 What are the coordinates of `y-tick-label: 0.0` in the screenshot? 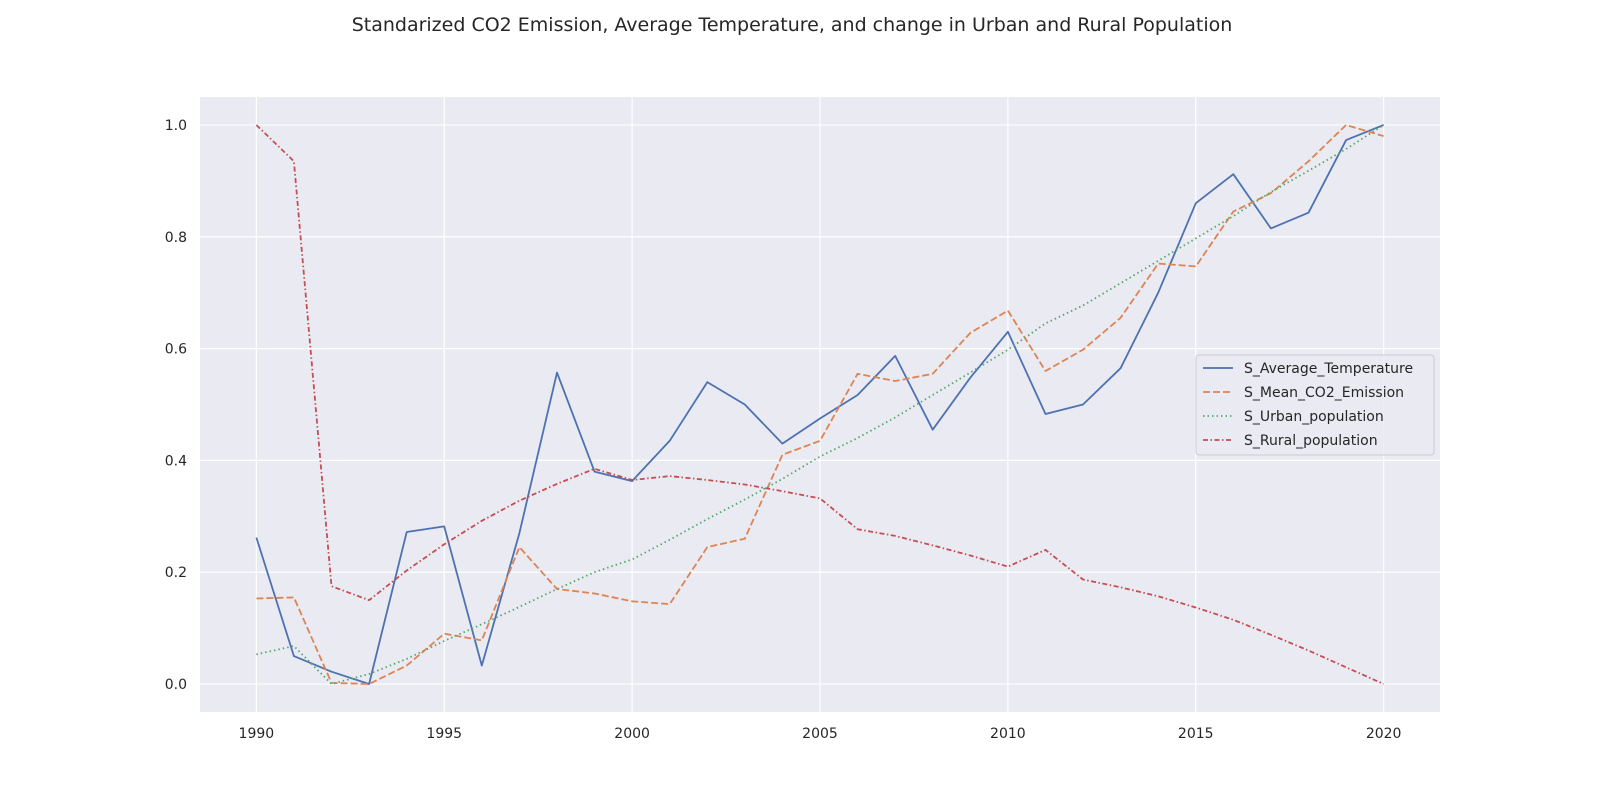 It's located at (176, 685).